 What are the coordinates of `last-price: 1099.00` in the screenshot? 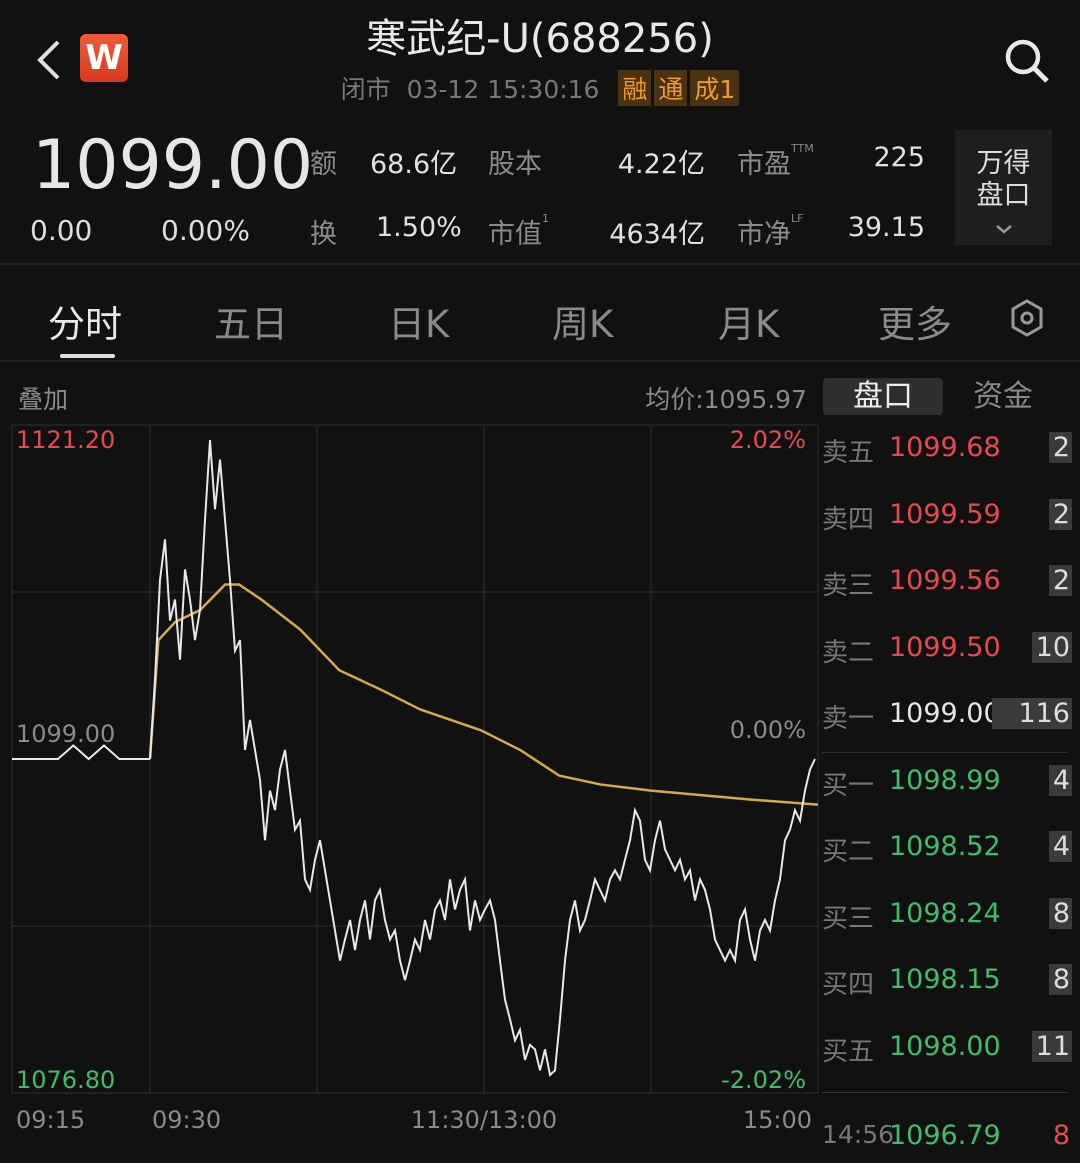 It's located at (173, 165).